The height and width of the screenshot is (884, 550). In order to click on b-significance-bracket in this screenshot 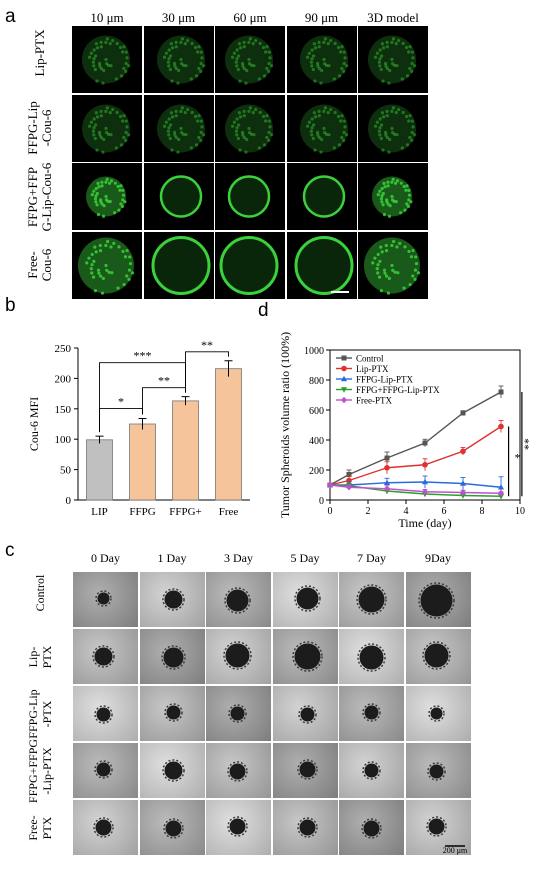, I will do `click(207, 372)`.